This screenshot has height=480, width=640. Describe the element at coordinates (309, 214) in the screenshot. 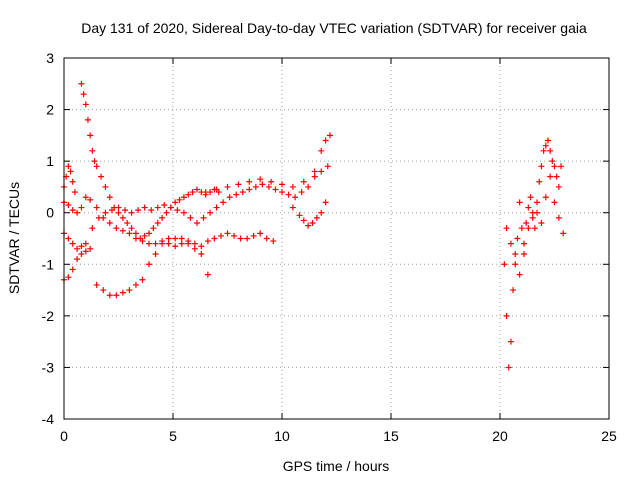

I see `series-track-g` at that location.